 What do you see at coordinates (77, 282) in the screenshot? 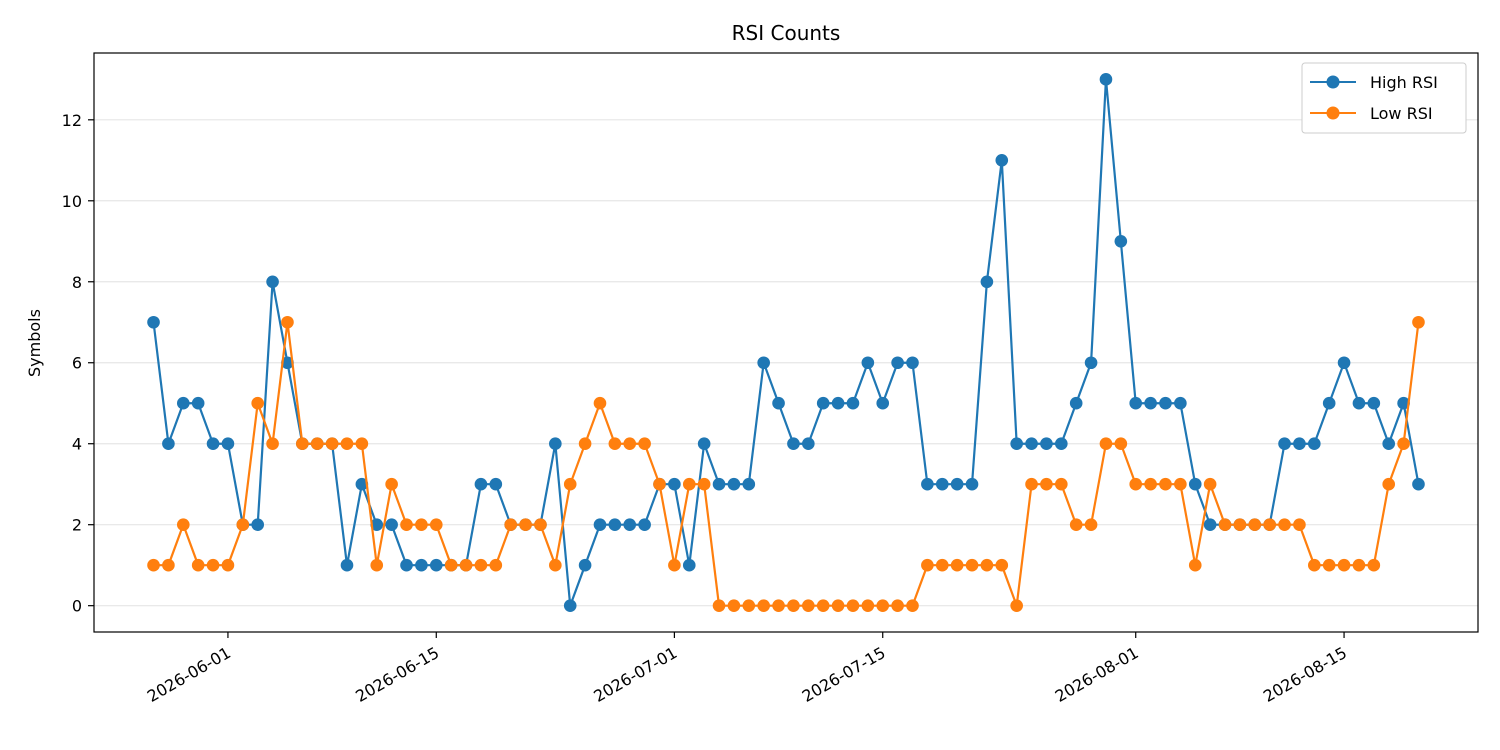
I see `y-tick-label: 8` at bounding box center [77, 282].